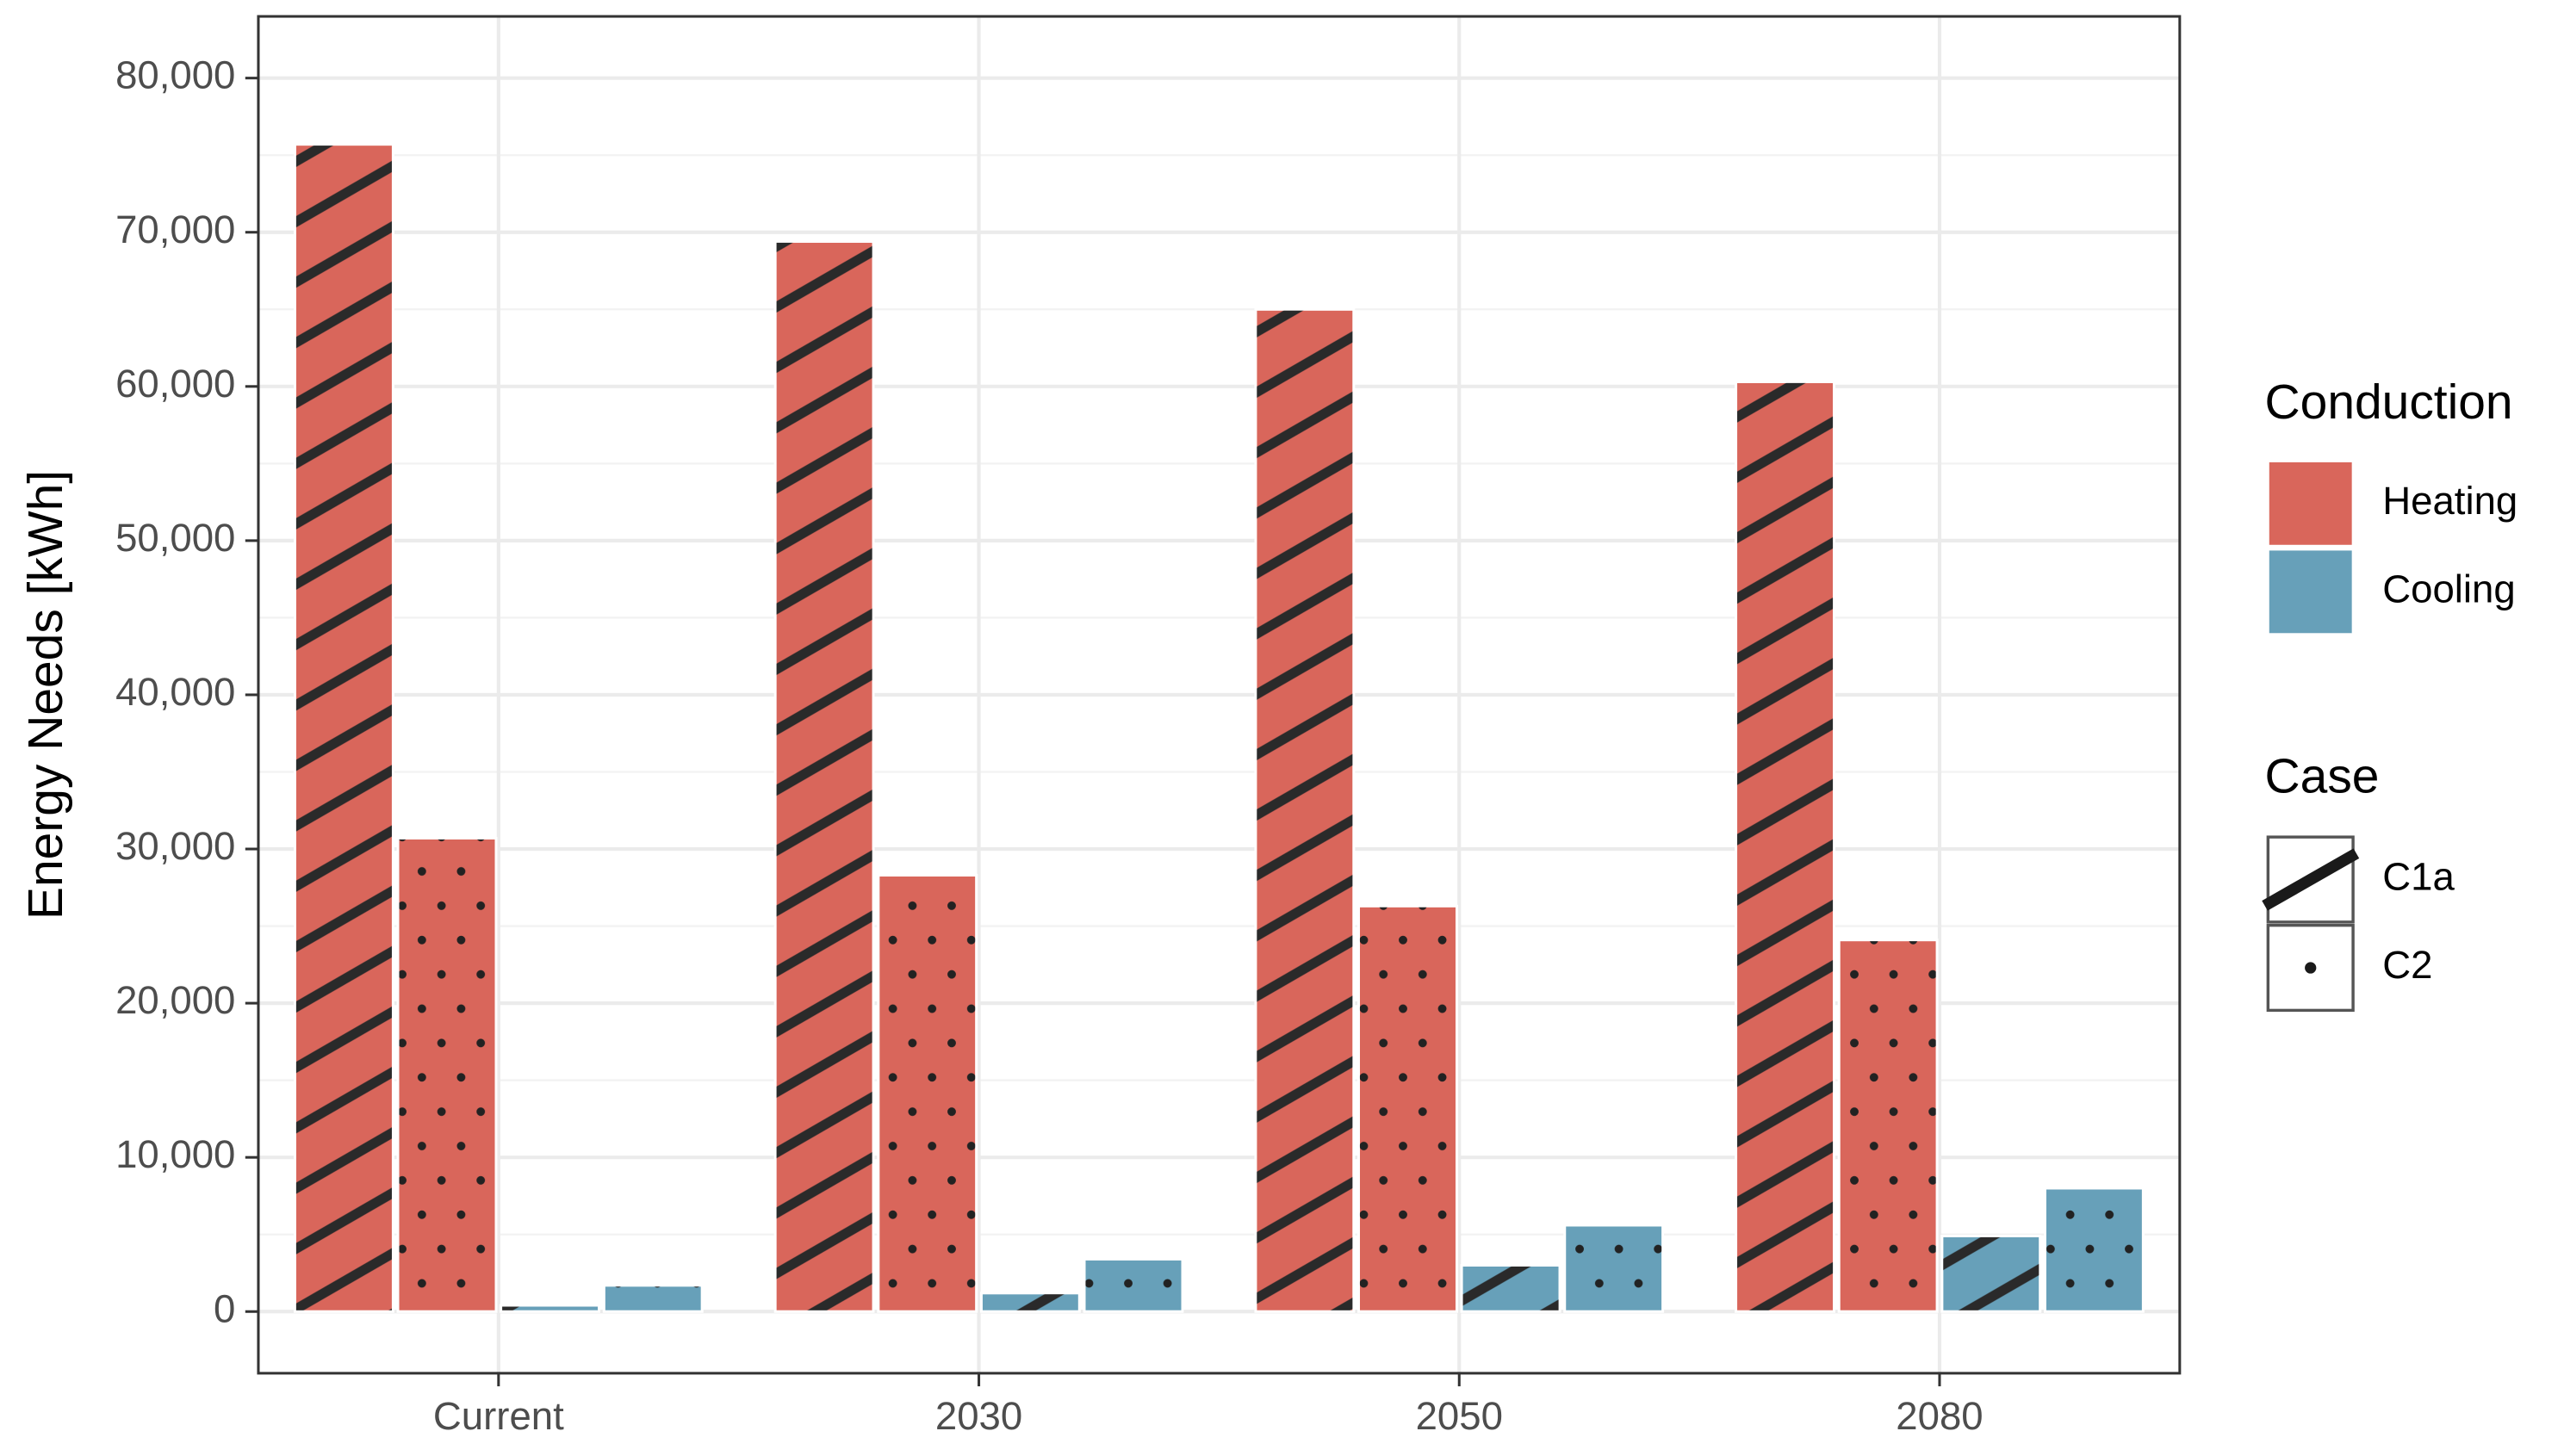 The width and height of the screenshot is (2564, 1456). Describe the element at coordinates (224, 1308) in the screenshot. I see `y-tick-label: 0` at that location.